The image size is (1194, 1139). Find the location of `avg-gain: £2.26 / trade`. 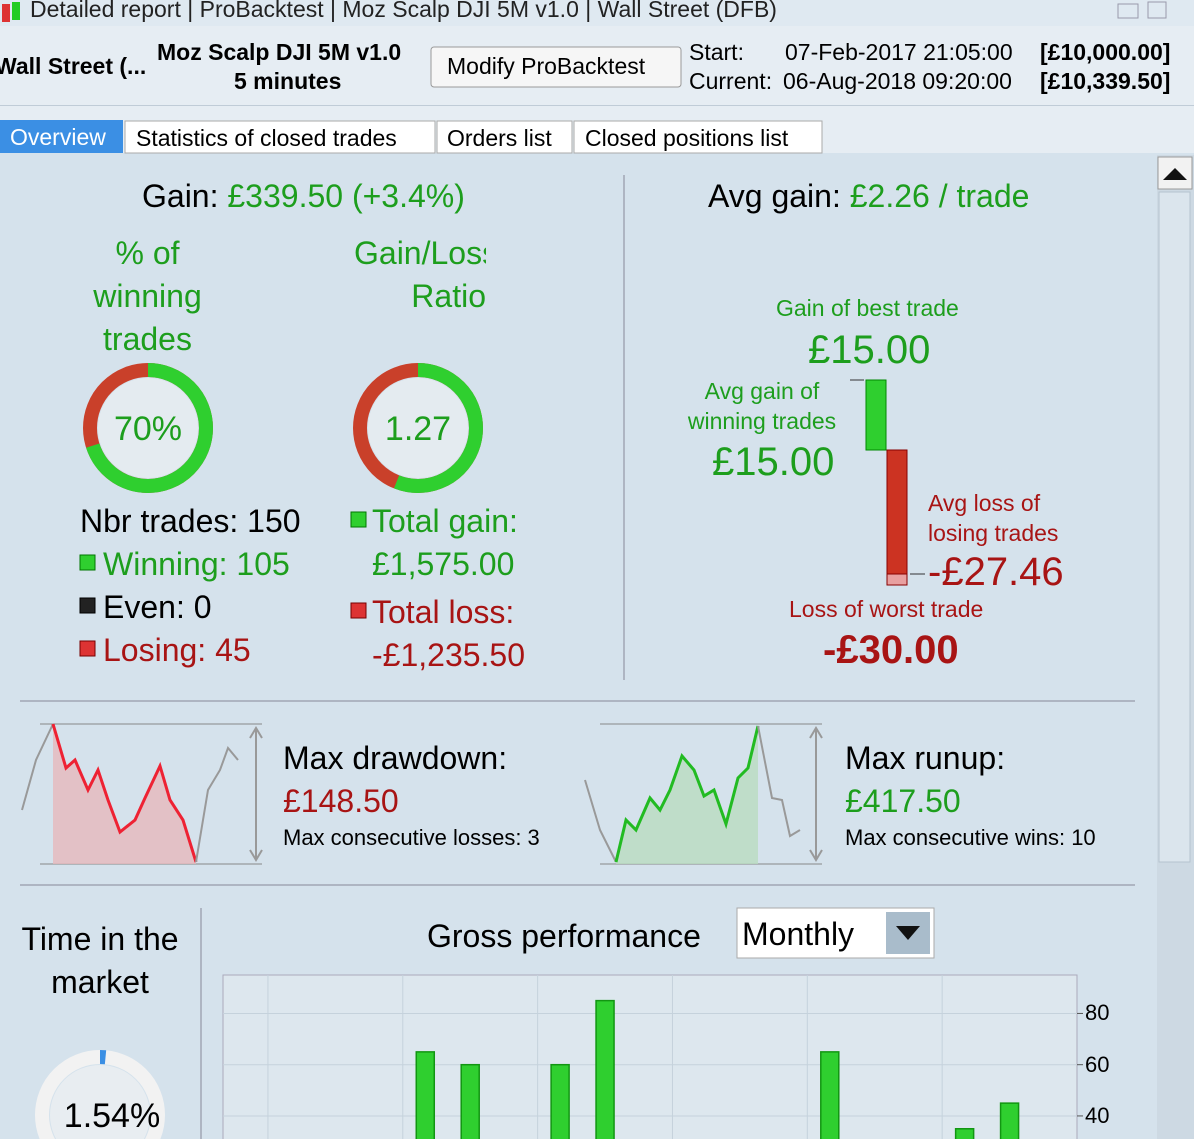

avg-gain: £2.26 / trade is located at coordinates (939, 196).